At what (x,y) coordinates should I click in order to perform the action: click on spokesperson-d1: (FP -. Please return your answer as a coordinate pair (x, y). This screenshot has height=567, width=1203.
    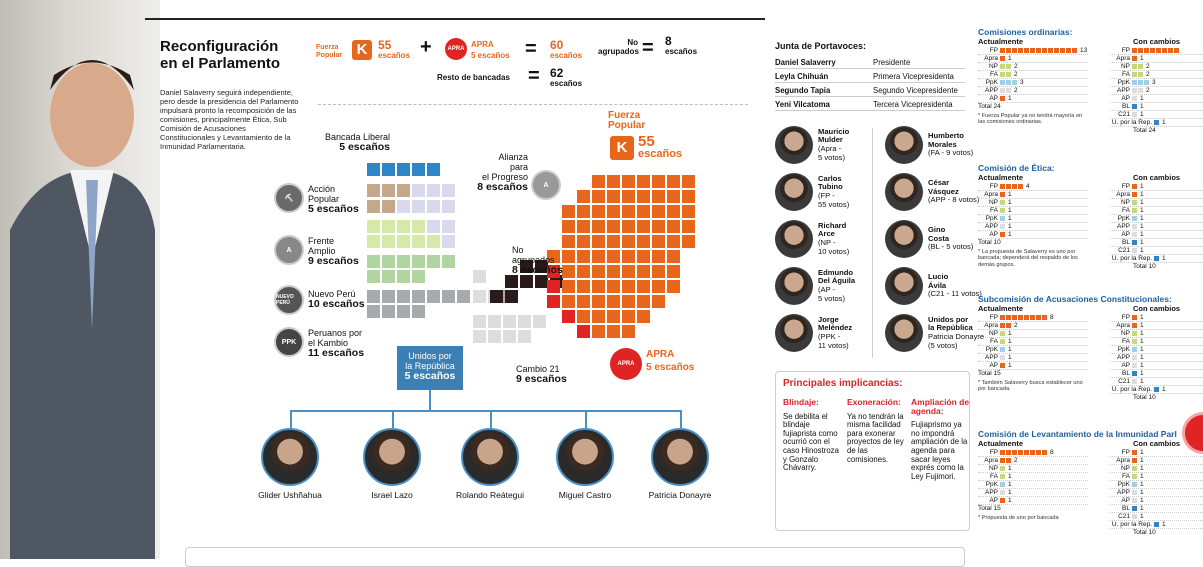
    Looking at the image, I should click on (826, 195).